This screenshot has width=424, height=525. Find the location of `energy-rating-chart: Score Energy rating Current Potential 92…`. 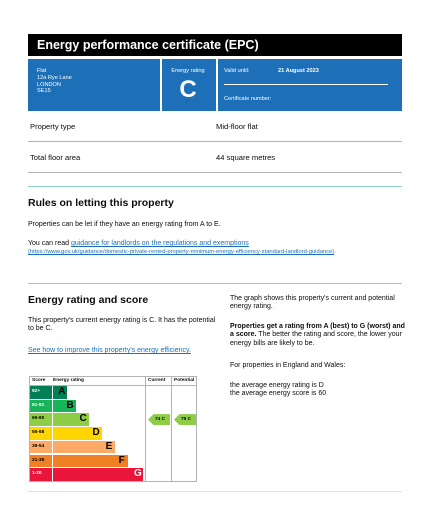

energy-rating-chart: Score Energy rating Current Potential 92… is located at coordinates (113, 429).